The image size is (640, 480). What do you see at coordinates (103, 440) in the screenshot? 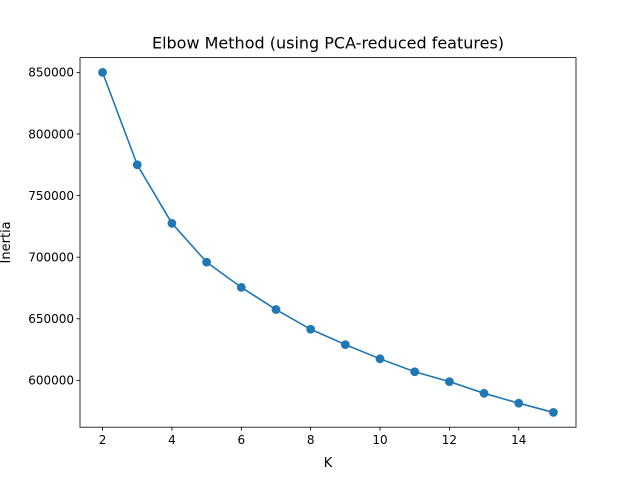
I see `x-tick-label: 2` at bounding box center [103, 440].